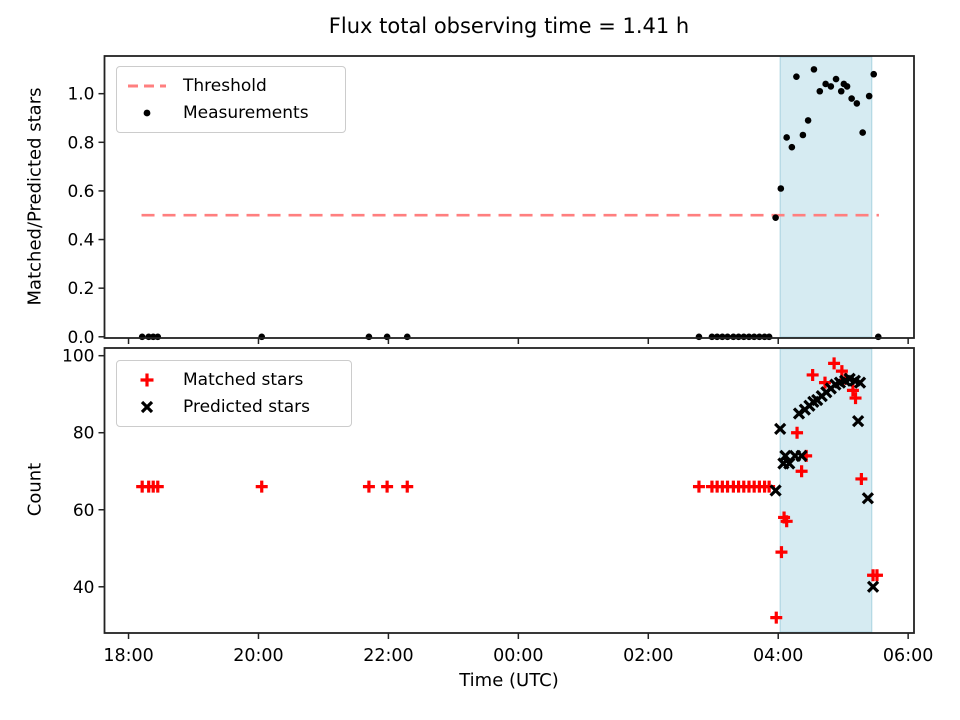 The image size is (960, 720). Describe the element at coordinates (246, 407) in the screenshot. I see `legend-label-predicted-stars: Predicted stars` at that location.